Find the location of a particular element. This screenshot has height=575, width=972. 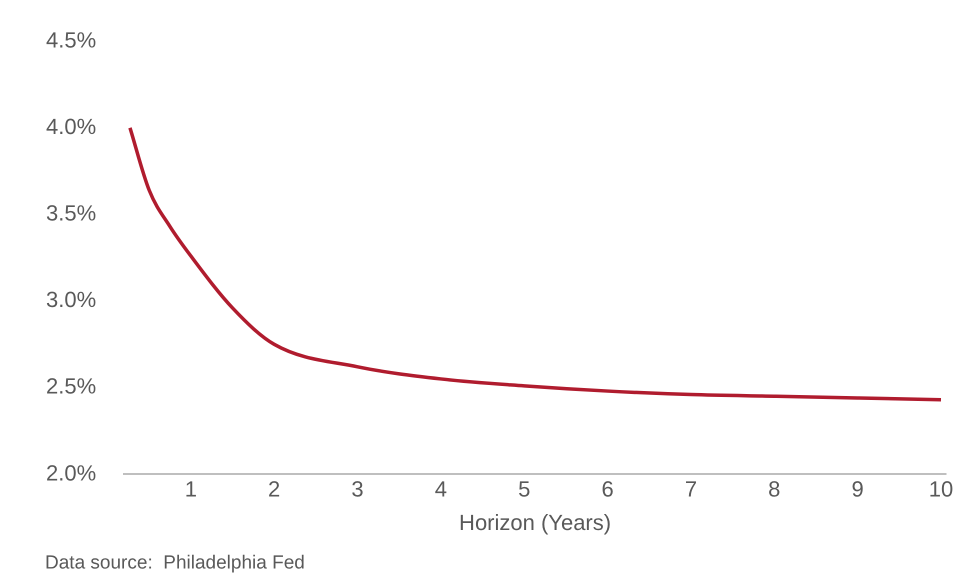

y-tick-label: 3.0% is located at coordinates (71, 299).